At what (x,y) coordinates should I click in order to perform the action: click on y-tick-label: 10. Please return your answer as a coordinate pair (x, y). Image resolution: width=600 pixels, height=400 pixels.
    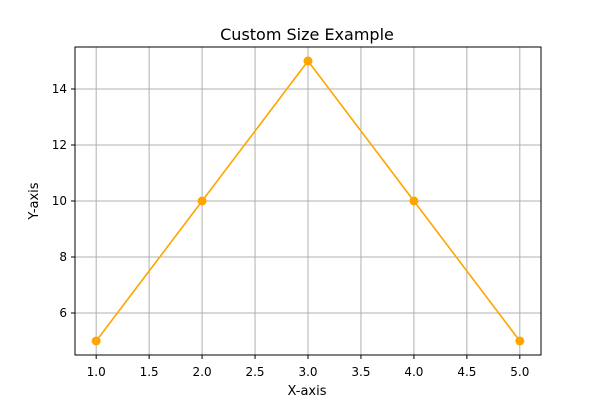
    Looking at the image, I should click on (59, 201).